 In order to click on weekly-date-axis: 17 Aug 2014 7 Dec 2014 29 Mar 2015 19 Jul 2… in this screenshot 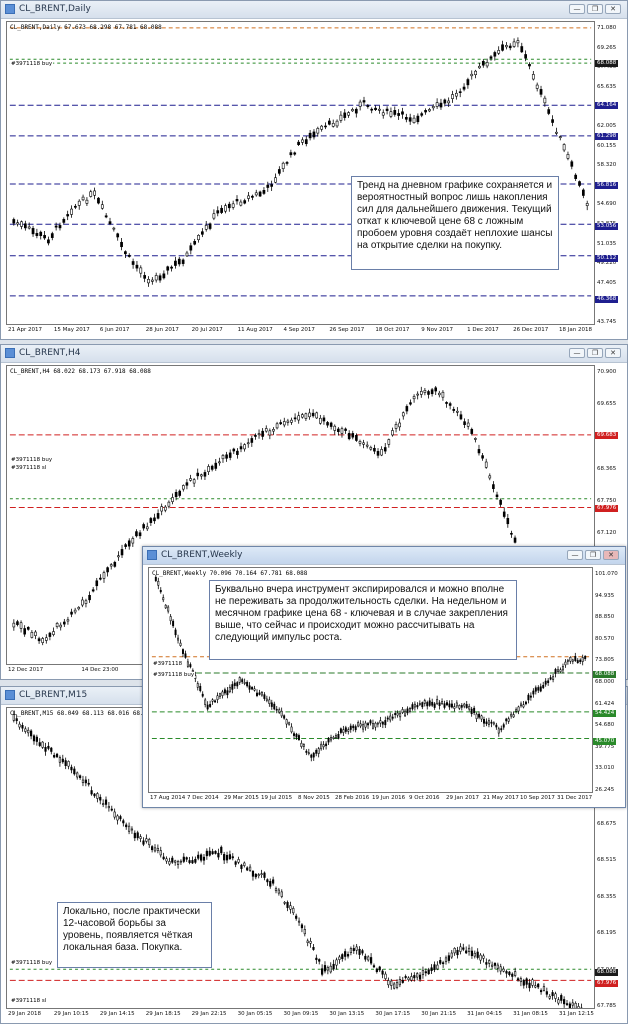, I will do `click(370, 800)`.